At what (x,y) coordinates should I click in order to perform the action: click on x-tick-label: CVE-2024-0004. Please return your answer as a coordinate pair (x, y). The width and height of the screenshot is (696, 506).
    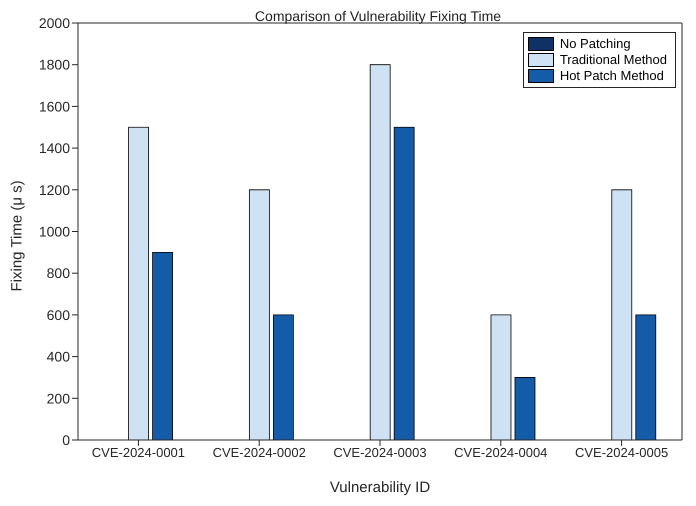
    Looking at the image, I should click on (501, 452).